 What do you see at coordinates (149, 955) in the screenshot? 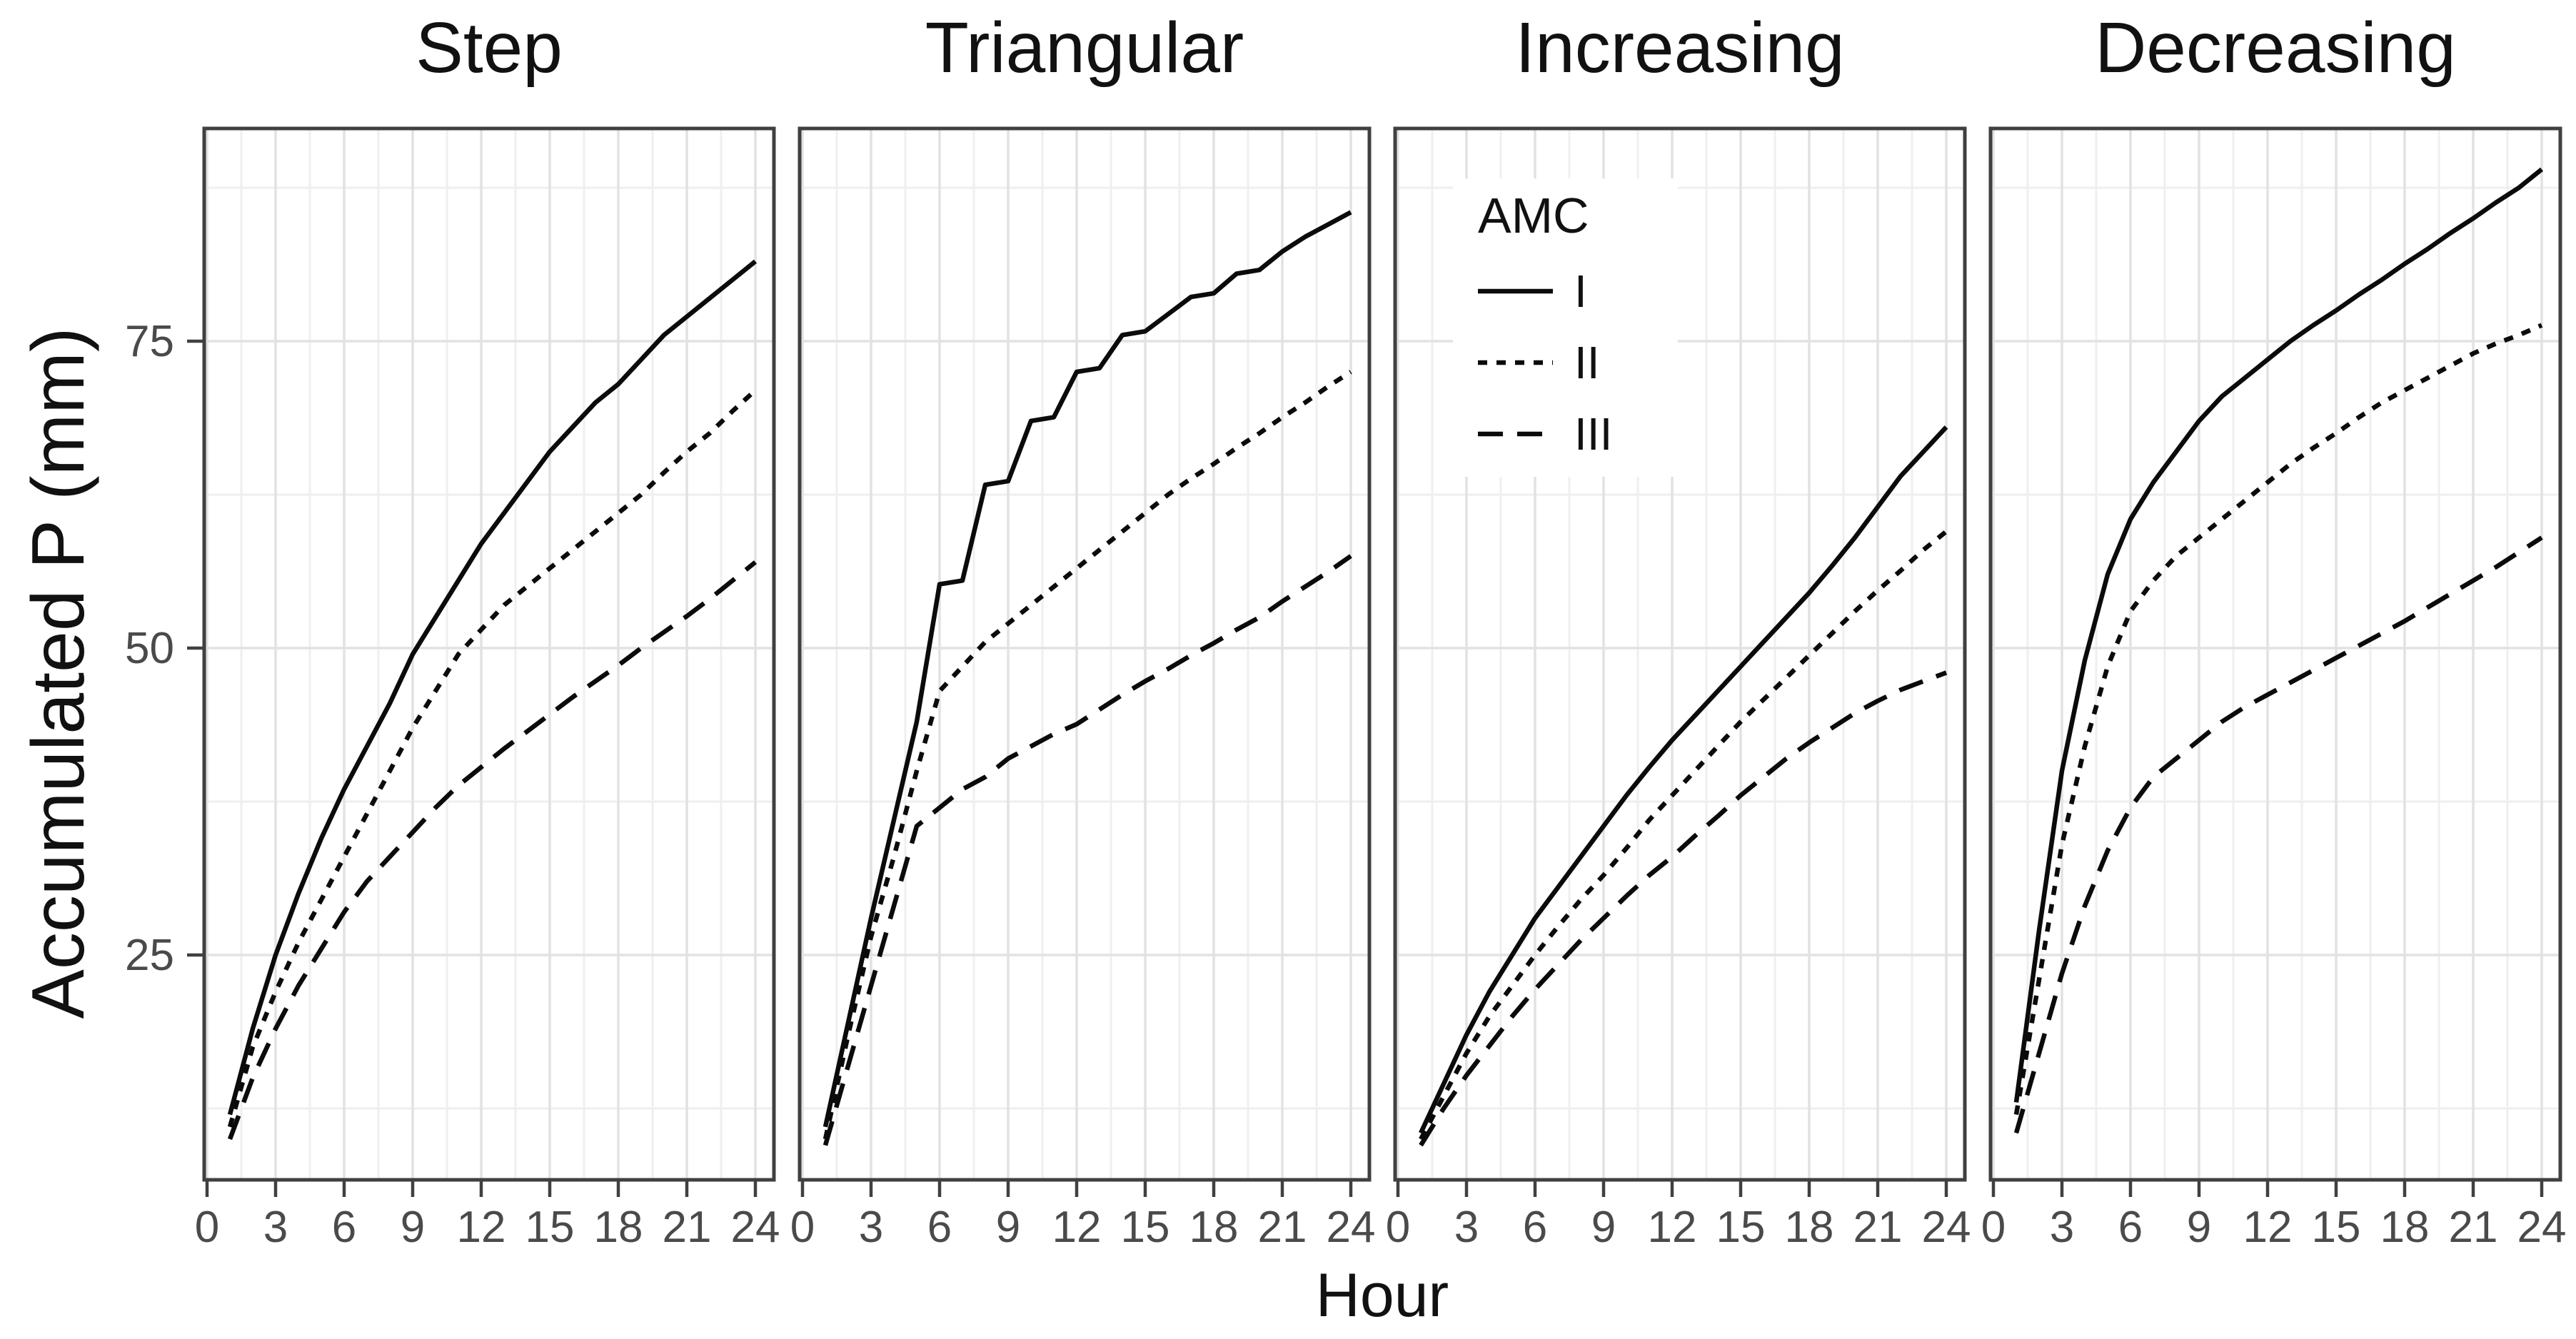
I see `y-tick-label: 25` at bounding box center [149, 955].